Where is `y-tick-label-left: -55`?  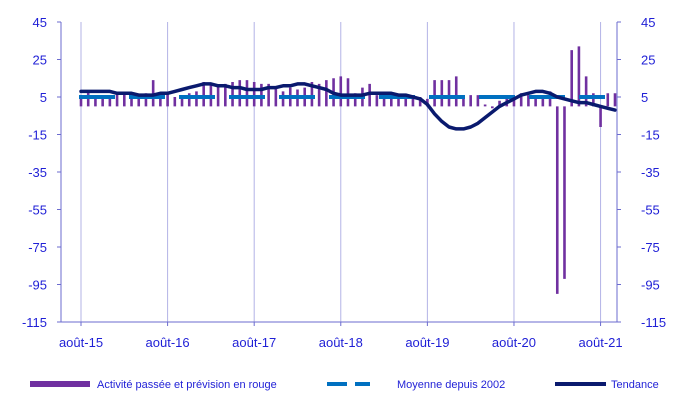
y-tick-label-left: -55 is located at coordinates (37, 210).